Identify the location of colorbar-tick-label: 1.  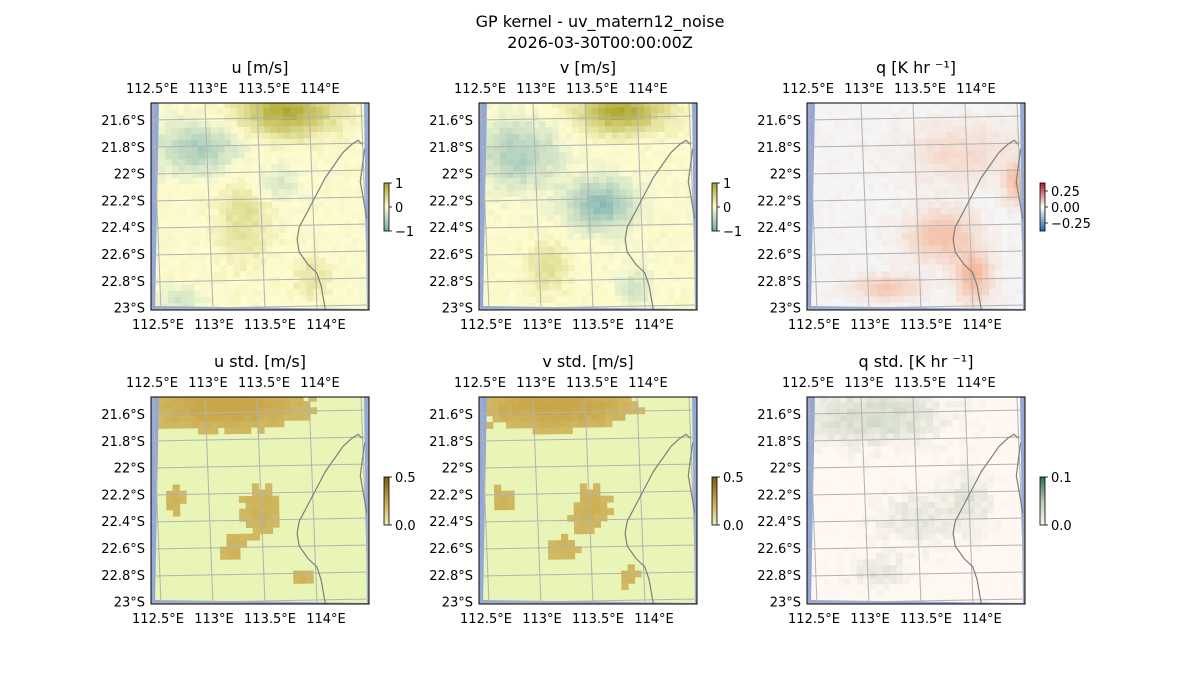
(727, 184).